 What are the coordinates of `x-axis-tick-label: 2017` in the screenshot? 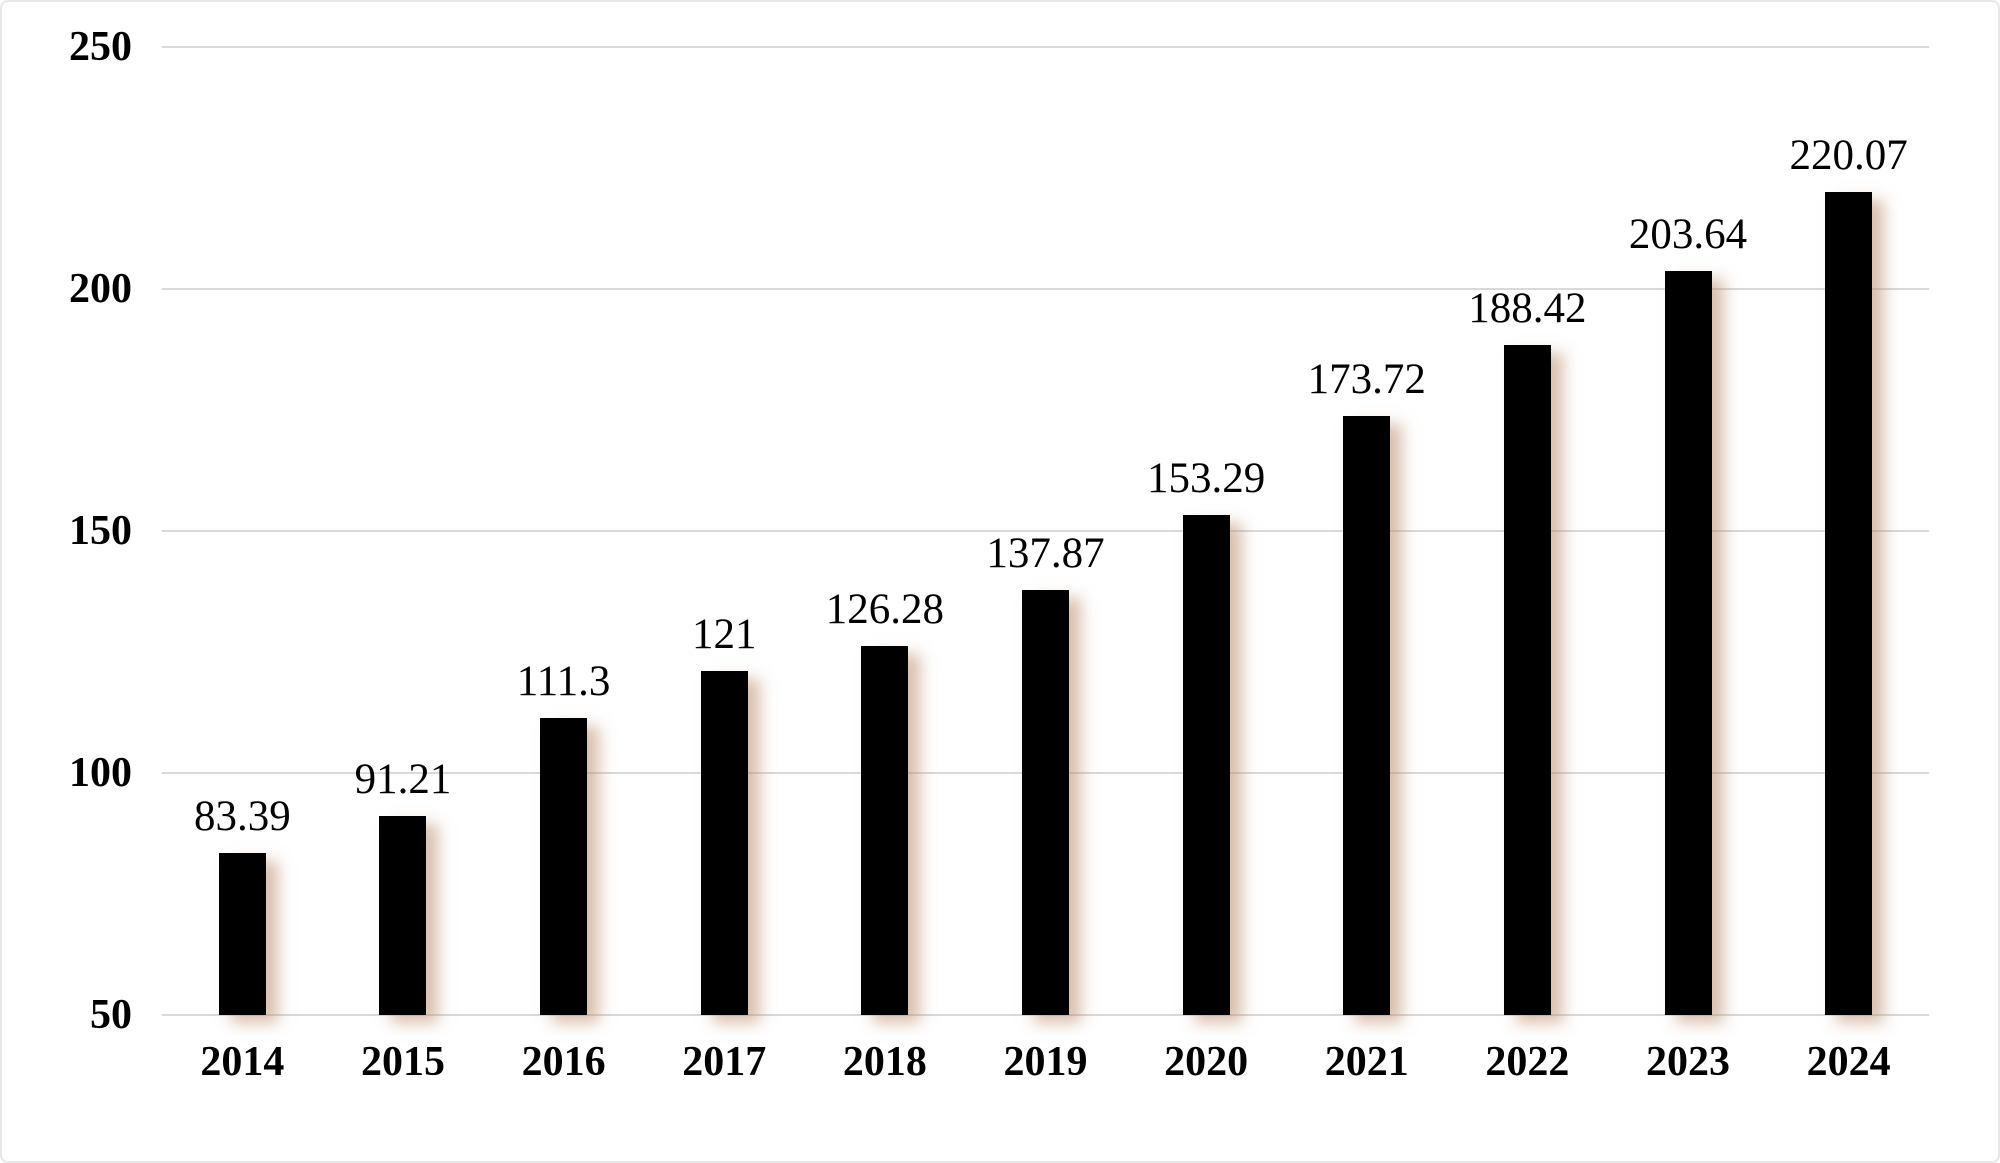 It's located at (724, 1062).